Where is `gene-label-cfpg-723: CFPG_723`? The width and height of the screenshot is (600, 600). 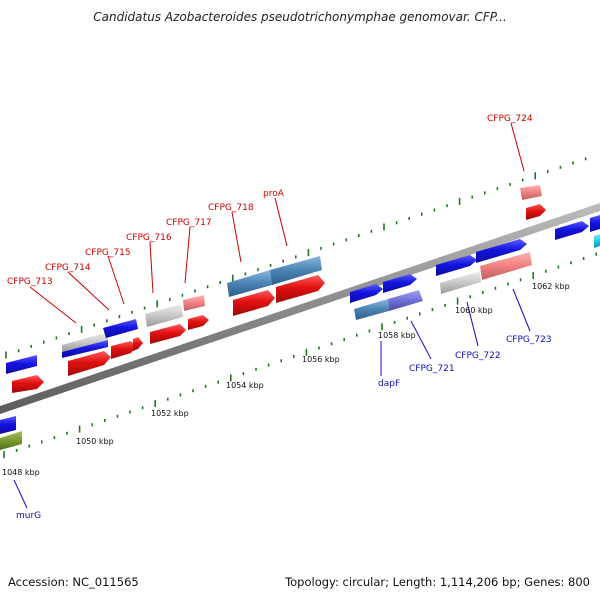
gene-label-cfpg-723: CFPG_723 is located at coordinates (529, 340).